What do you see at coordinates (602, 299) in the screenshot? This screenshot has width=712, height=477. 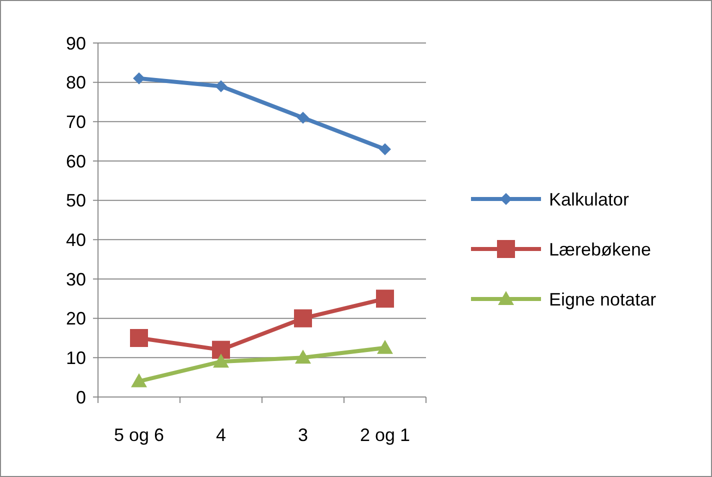 I see `legend-label: Eigne notatar` at bounding box center [602, 299].